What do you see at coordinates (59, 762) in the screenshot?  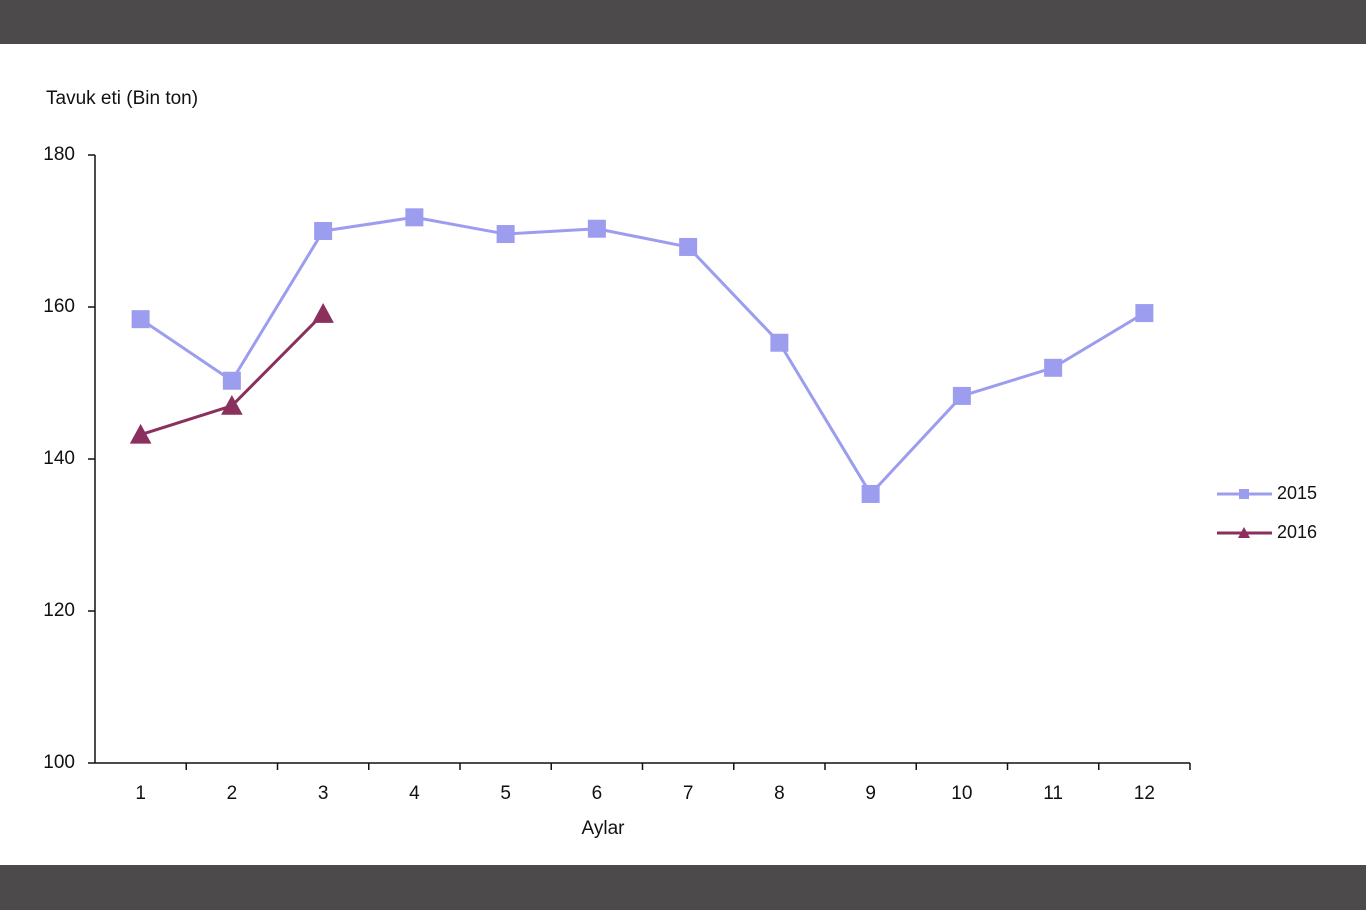 I see `y-tick-label: 100` at bounding box center [59, 762].